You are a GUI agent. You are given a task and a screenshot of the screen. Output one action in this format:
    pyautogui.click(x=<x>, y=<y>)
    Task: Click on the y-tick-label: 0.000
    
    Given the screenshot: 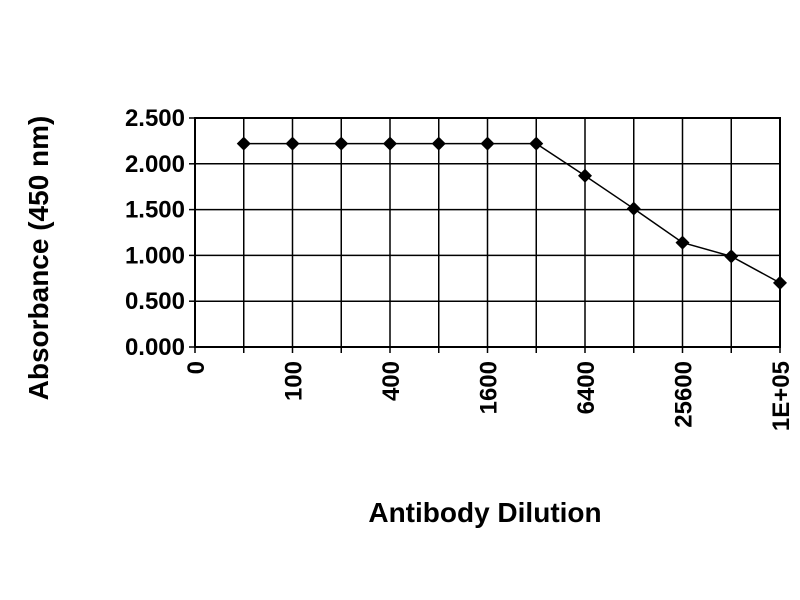 What is the action you would take?
    pyautogui.click(x=155, y=347)
    